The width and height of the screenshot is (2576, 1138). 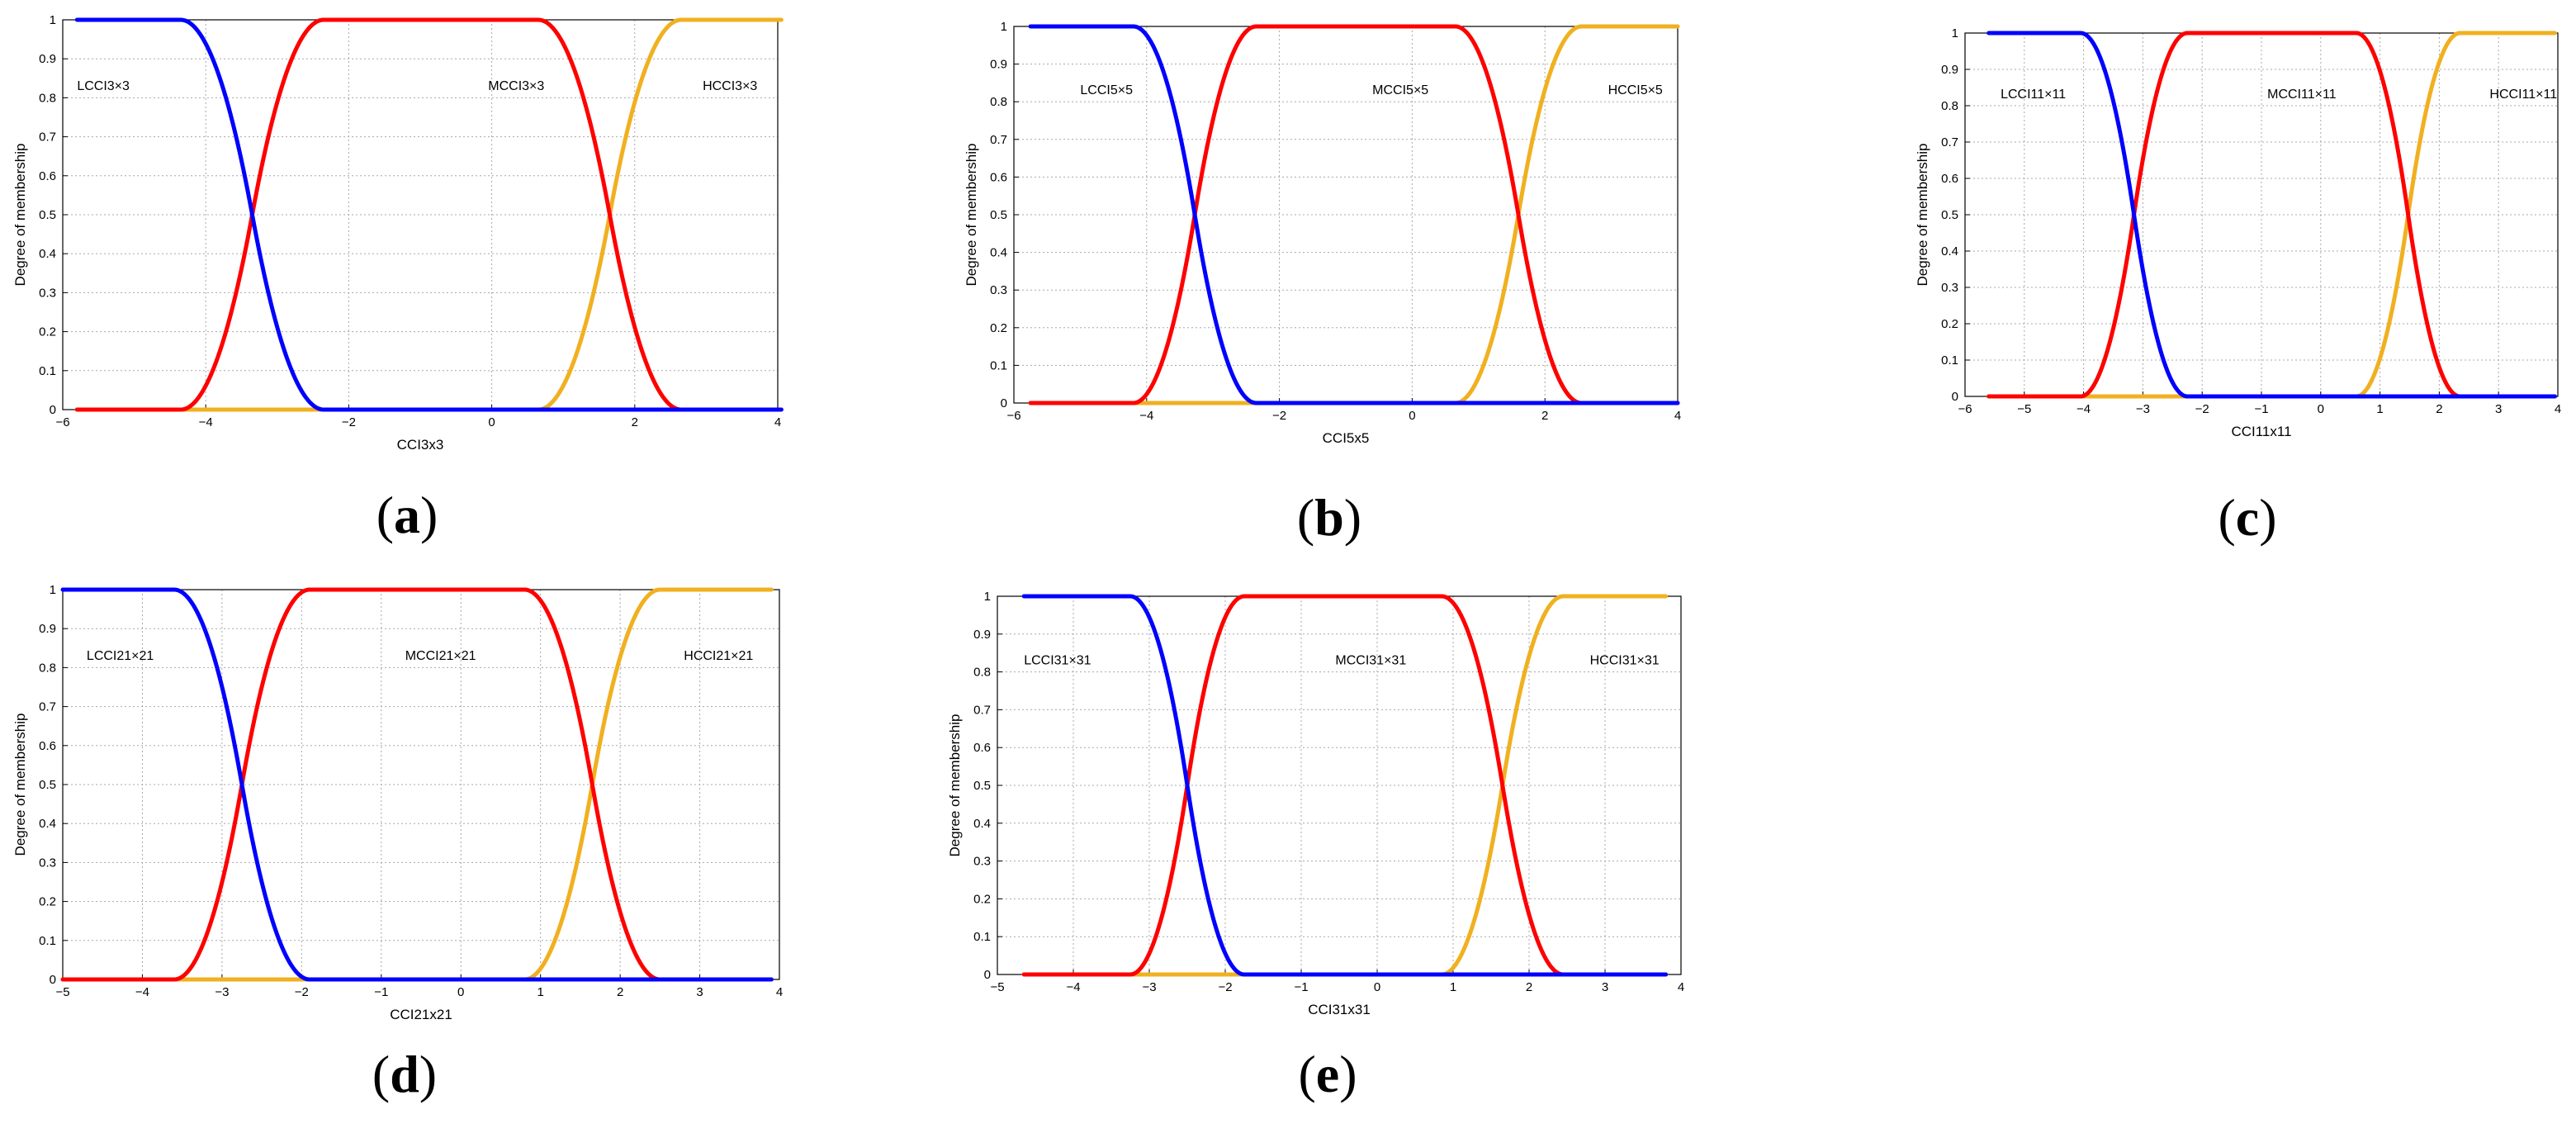 I want to click on panel-letter-text: d, so click(x=404, y=1074).